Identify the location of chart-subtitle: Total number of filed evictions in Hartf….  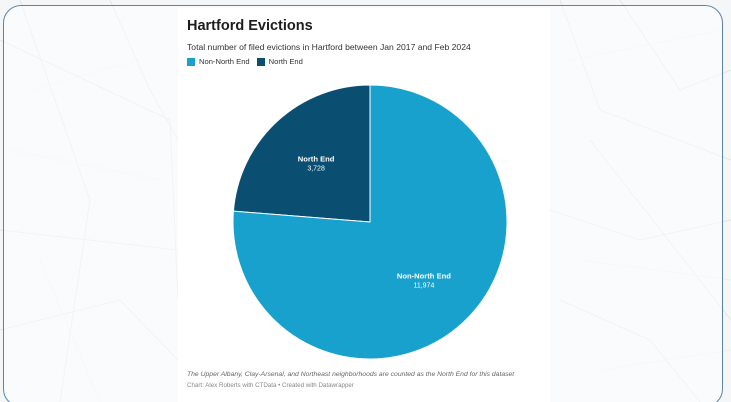
(329, 47).